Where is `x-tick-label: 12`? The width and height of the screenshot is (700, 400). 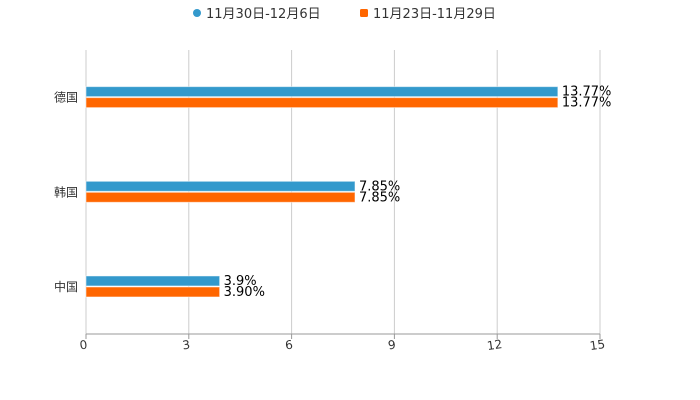
x-tick-label: 12 is located at coordinates (494, 345).